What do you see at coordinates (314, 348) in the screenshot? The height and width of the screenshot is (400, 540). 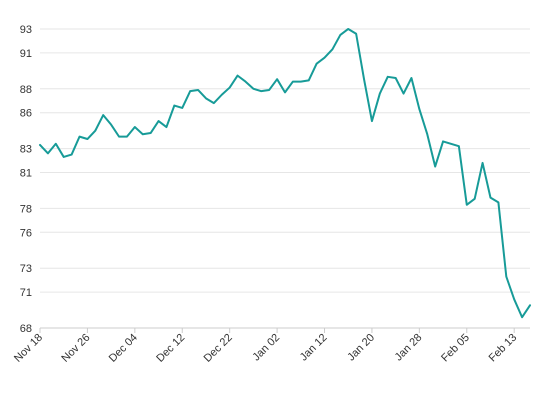 I see `x-tick-label: Jan 12` at bounding box center [314, 348].